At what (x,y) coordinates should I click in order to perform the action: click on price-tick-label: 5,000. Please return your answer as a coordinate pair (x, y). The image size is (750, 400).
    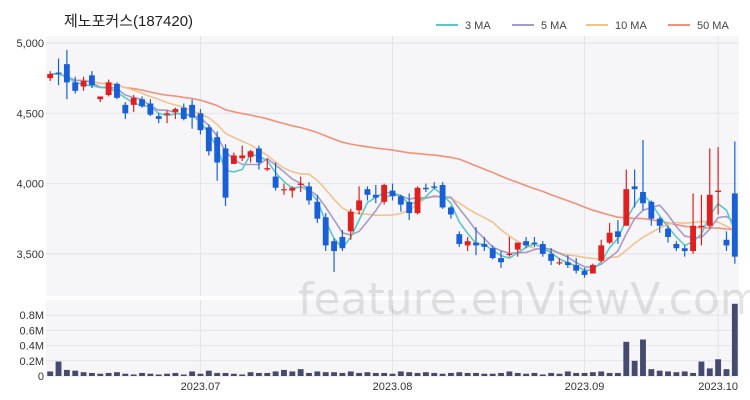
    Looking at the image, I should click on (30, 44).